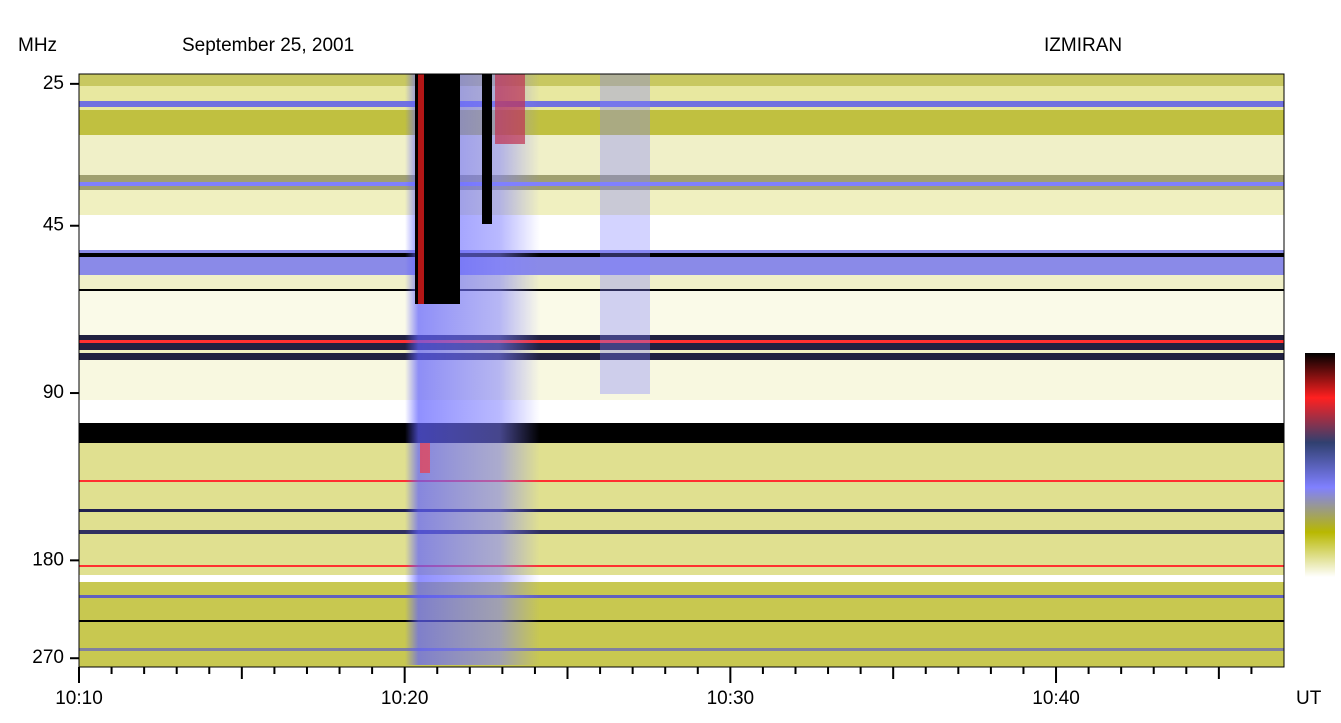 The height and width of the screenshot is (723, 1341). Describe the element at coordinates (48, 657) in the screenshot. I see `y-tick-label: 270` at that location.